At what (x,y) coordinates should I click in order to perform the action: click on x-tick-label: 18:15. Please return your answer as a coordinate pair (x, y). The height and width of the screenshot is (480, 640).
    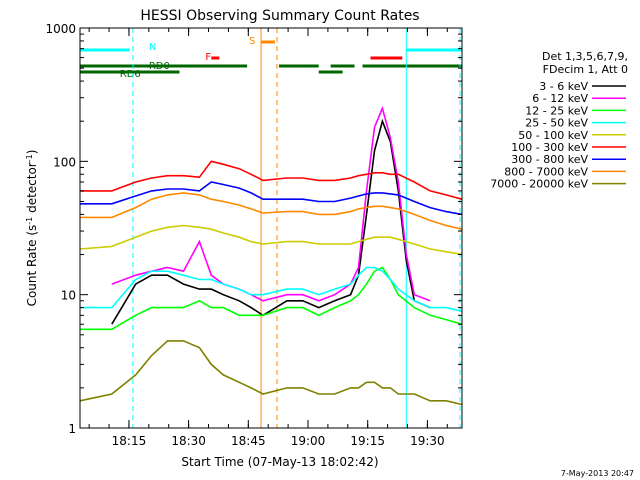
    Looking at the image, I should click on (129, 441).